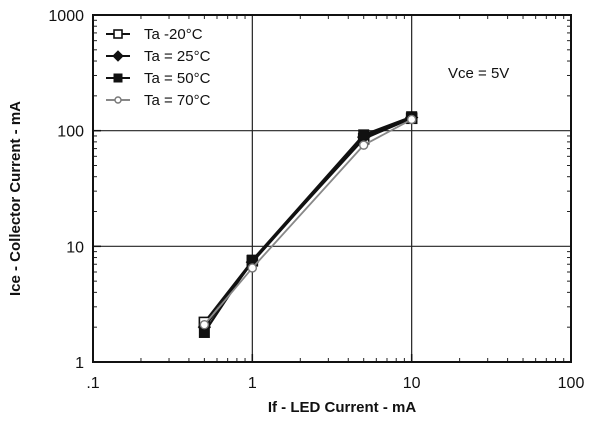 The height and width of the screenshot is (422, 597). Describe the element at coordinates (478, 73) in the screenshot. I see `vce-annotation: Vce = 5V` at that location.